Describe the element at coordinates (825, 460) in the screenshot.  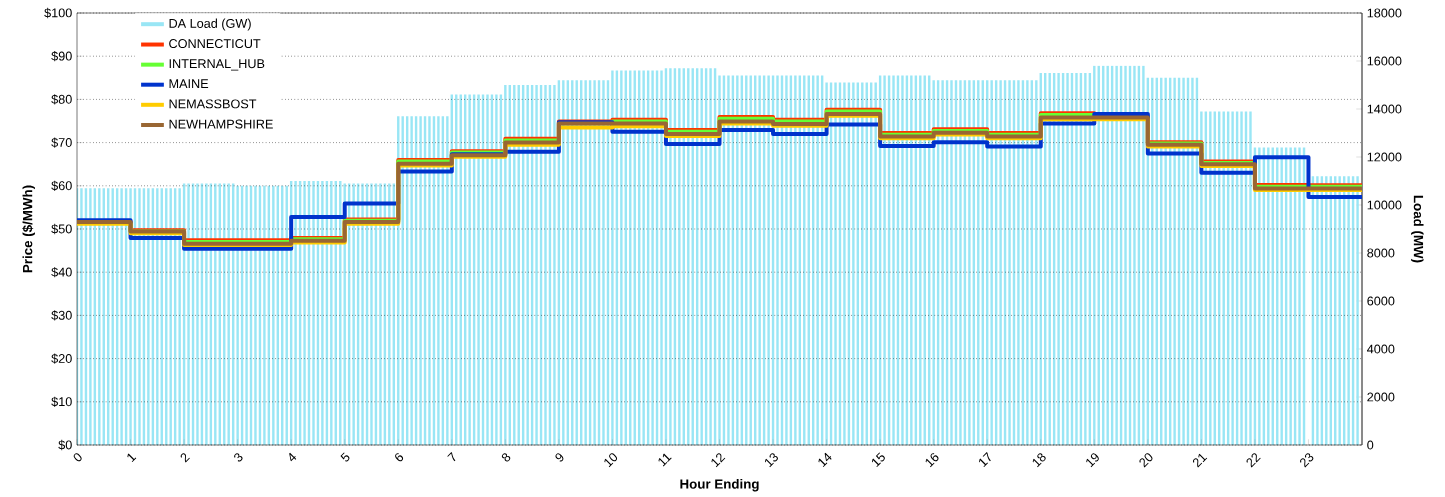
I see `x-tick-label: 14` at that location.